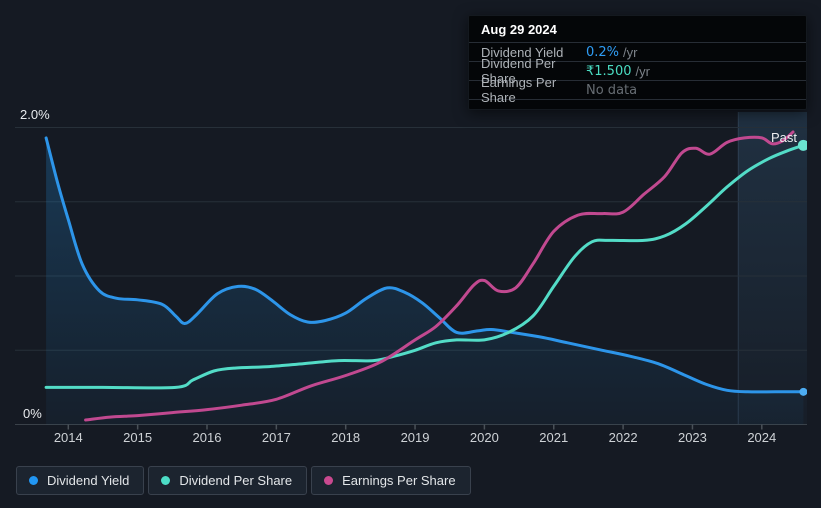 The image size is (821, 508). Describe the element at coordinates (32, 413) in the screenshot. I see `y-axis-label-zero: 0%` at that location.